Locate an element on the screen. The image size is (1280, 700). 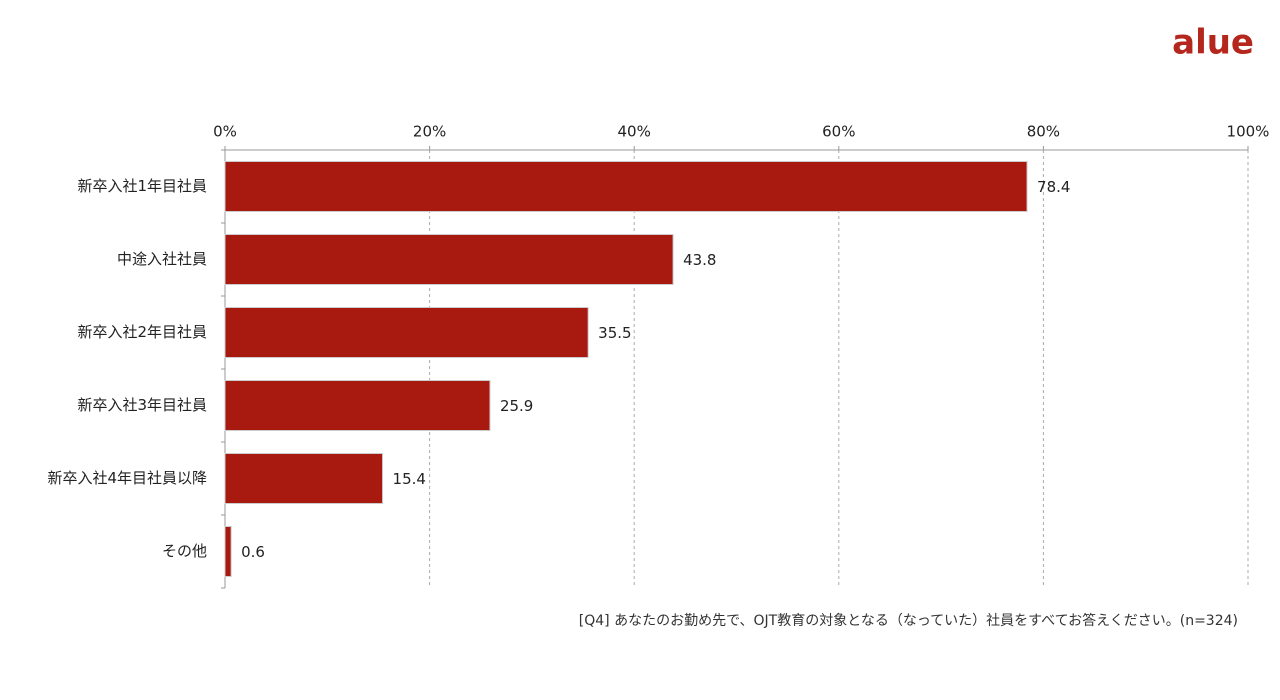
x-tick-label: 100% is located at coordinates (1248, 132).